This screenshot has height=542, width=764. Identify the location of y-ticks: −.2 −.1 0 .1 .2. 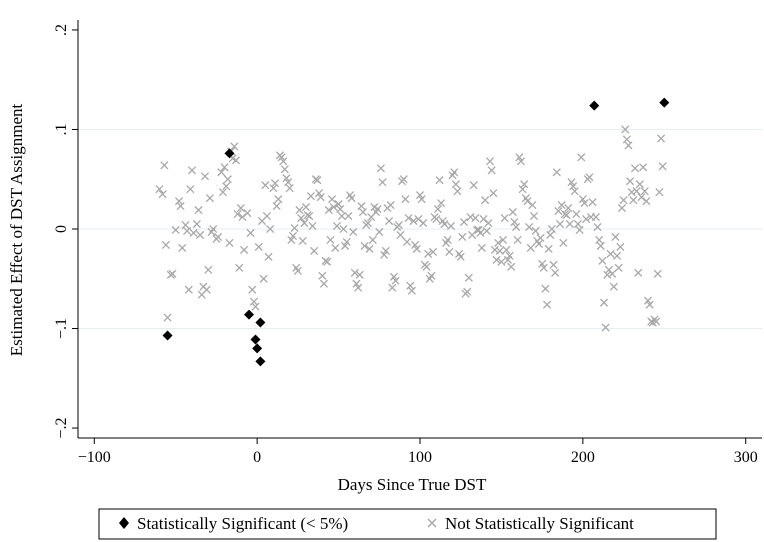
(65, 231).